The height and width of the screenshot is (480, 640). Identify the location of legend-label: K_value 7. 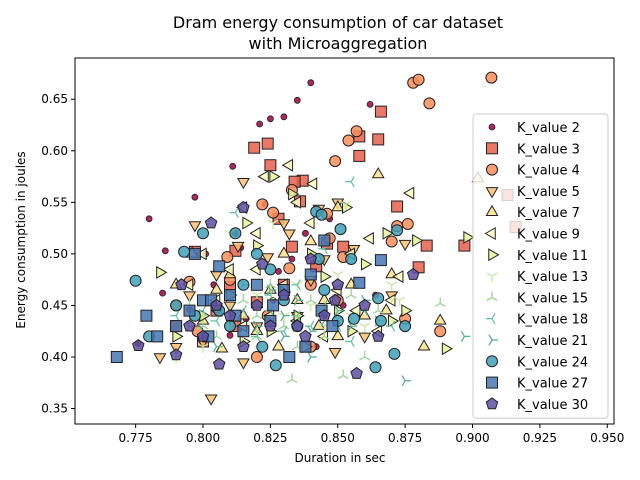
(548, 213).